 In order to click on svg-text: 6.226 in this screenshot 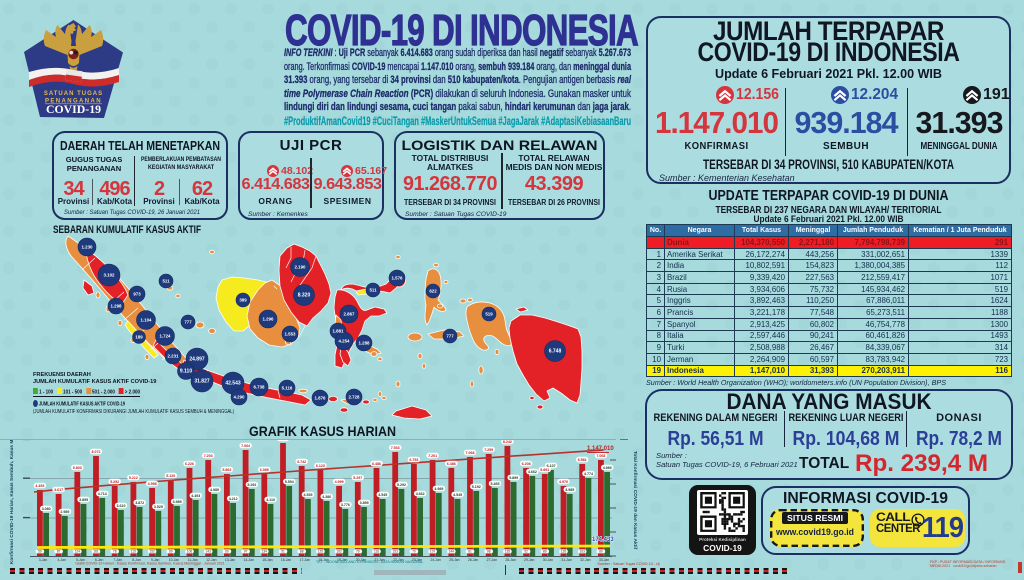, I will do `click(189, 464)`.